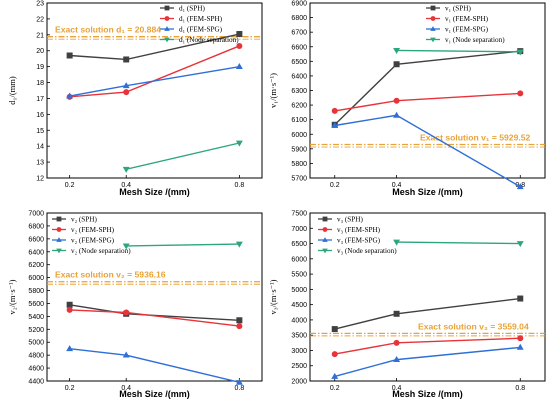  I want to click on y-tick-label: 3500, so click(299, 336).